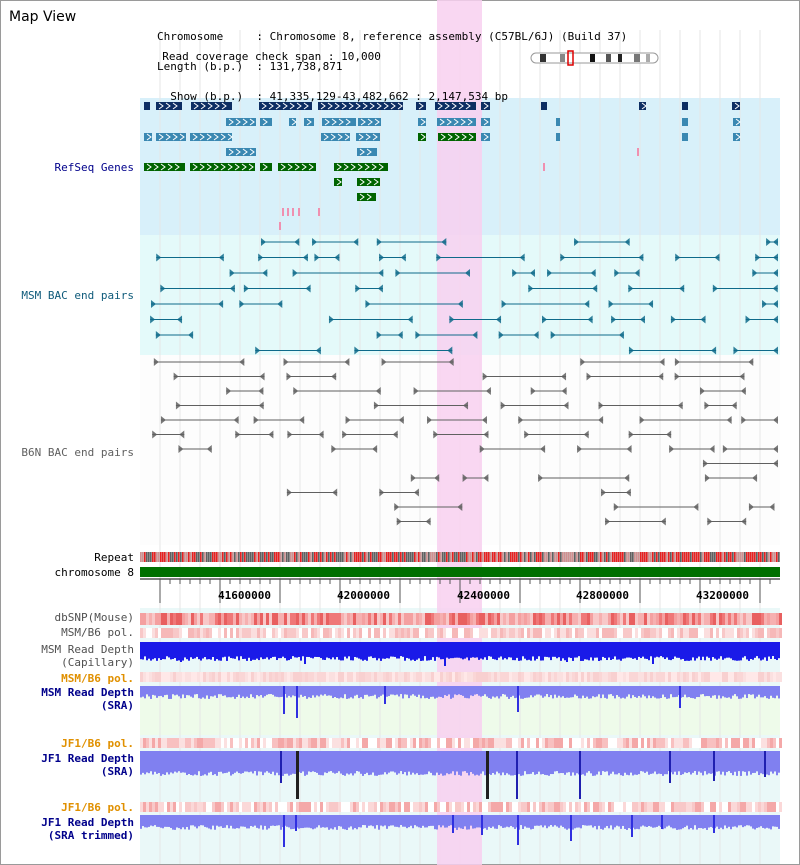  What do you see at coordinates (97, 678) in the screenshot?
I see `track-label-msm-b6-pol-2: MSM/B6 pol.` at bounding box center [97, 678].